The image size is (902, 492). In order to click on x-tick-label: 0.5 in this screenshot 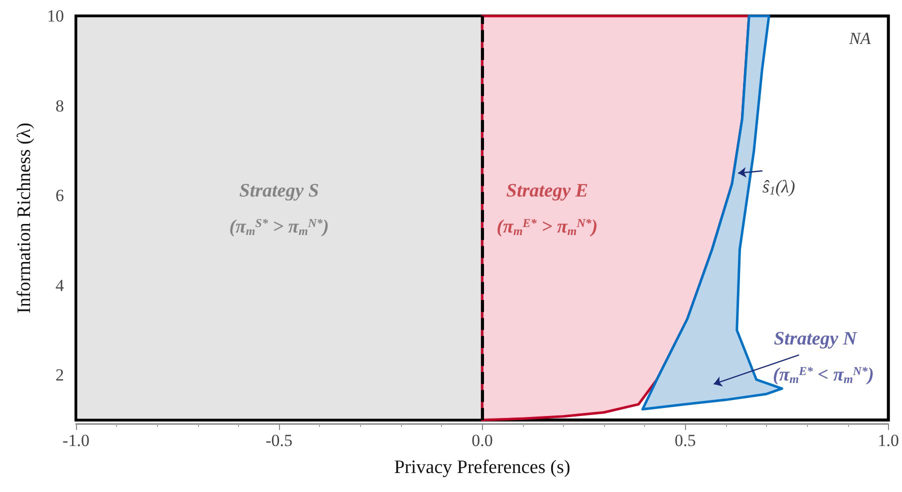, I will do `click(685, 440)`.